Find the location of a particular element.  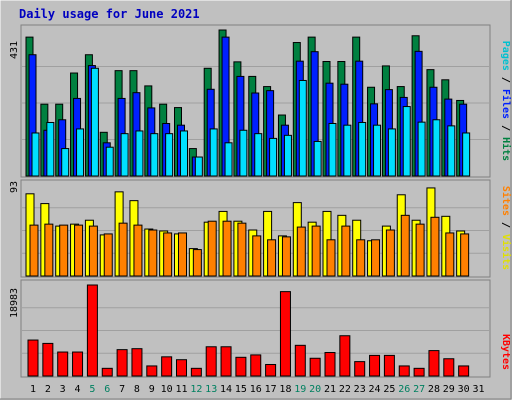

x-tick-label: 9 is located at coordinates (152, 389).